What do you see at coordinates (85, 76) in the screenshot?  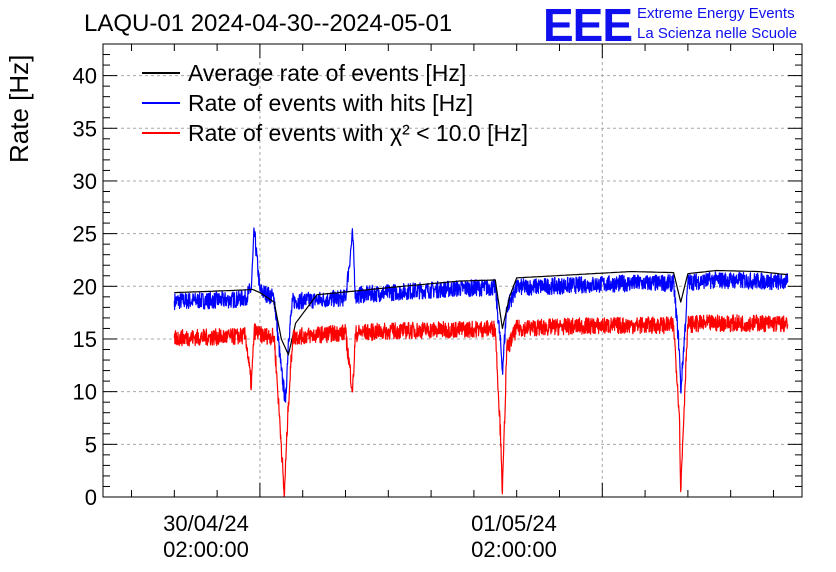 I see `y-tick-label: 40` at bounding box center [85, 76].